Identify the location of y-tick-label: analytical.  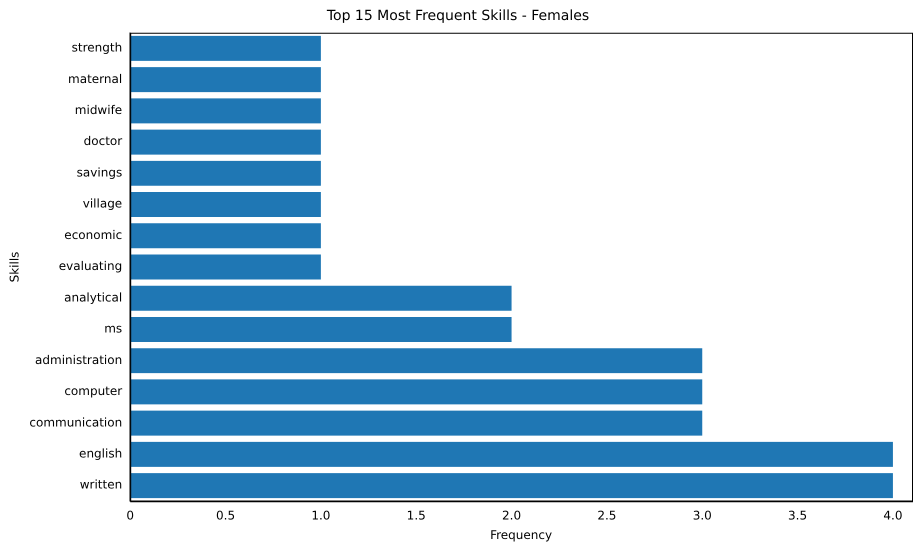
(93, 297).